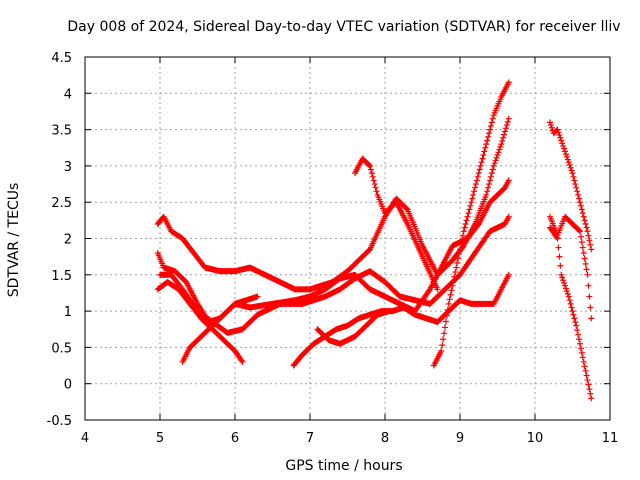 The image size is (640, 480). What do you see at coordinates (460, 438) in the screenshot?
I see `x-tick-label: 9` at bounding box center [460, 438].